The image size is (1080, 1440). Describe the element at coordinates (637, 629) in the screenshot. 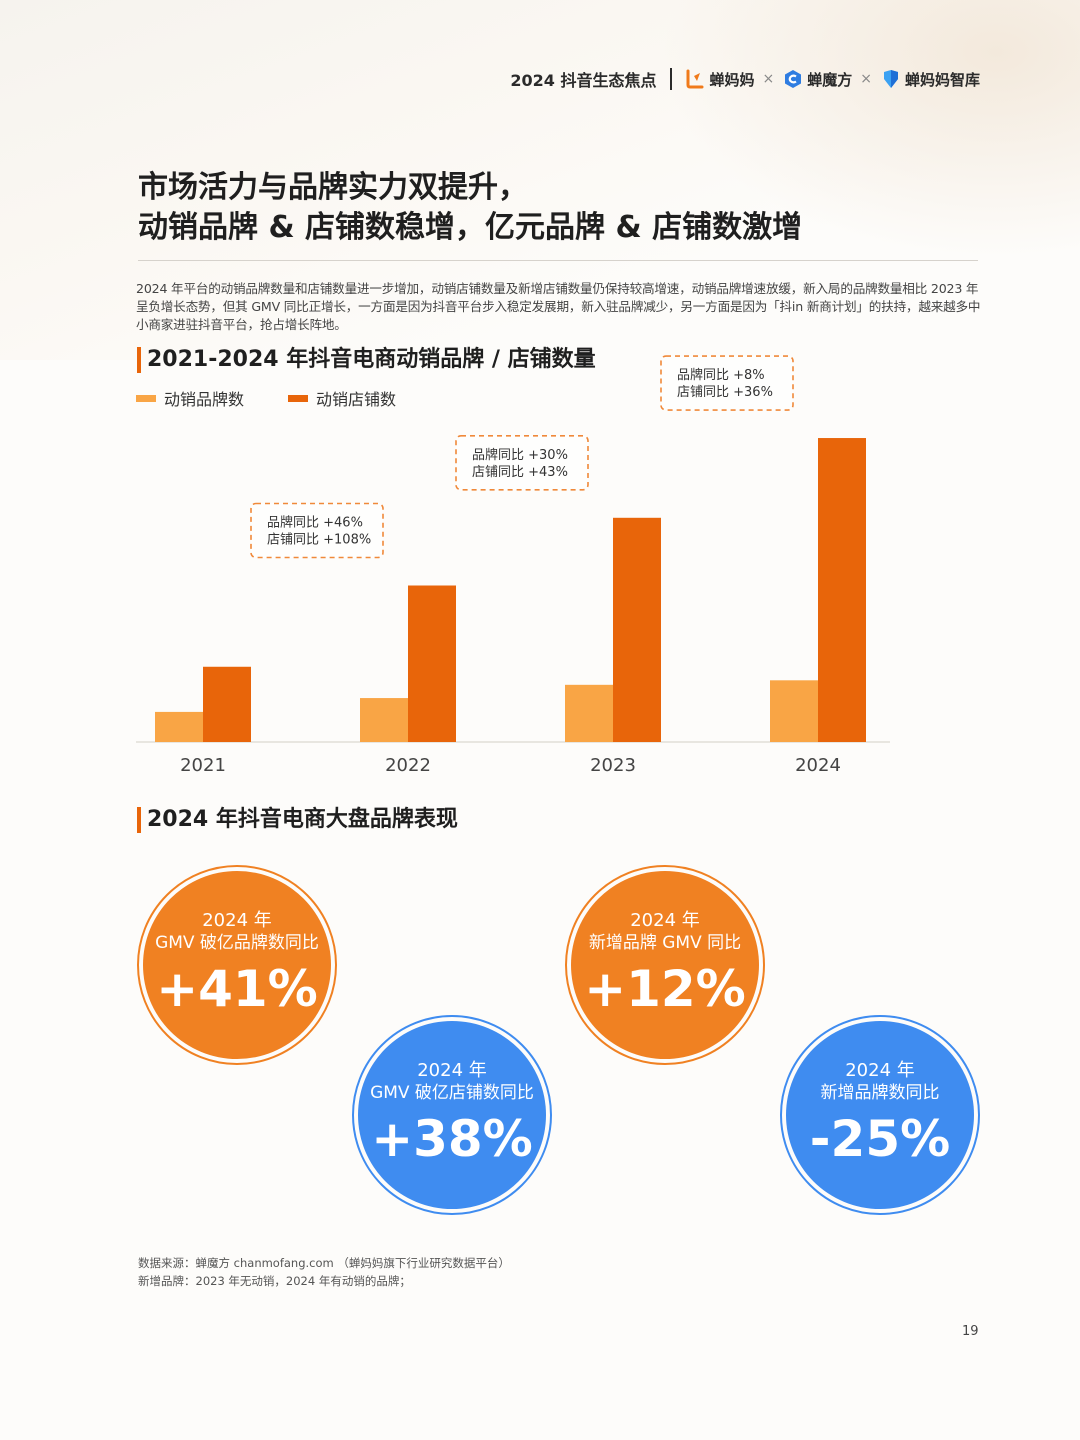

I see `bar-stores-2023` at that location.